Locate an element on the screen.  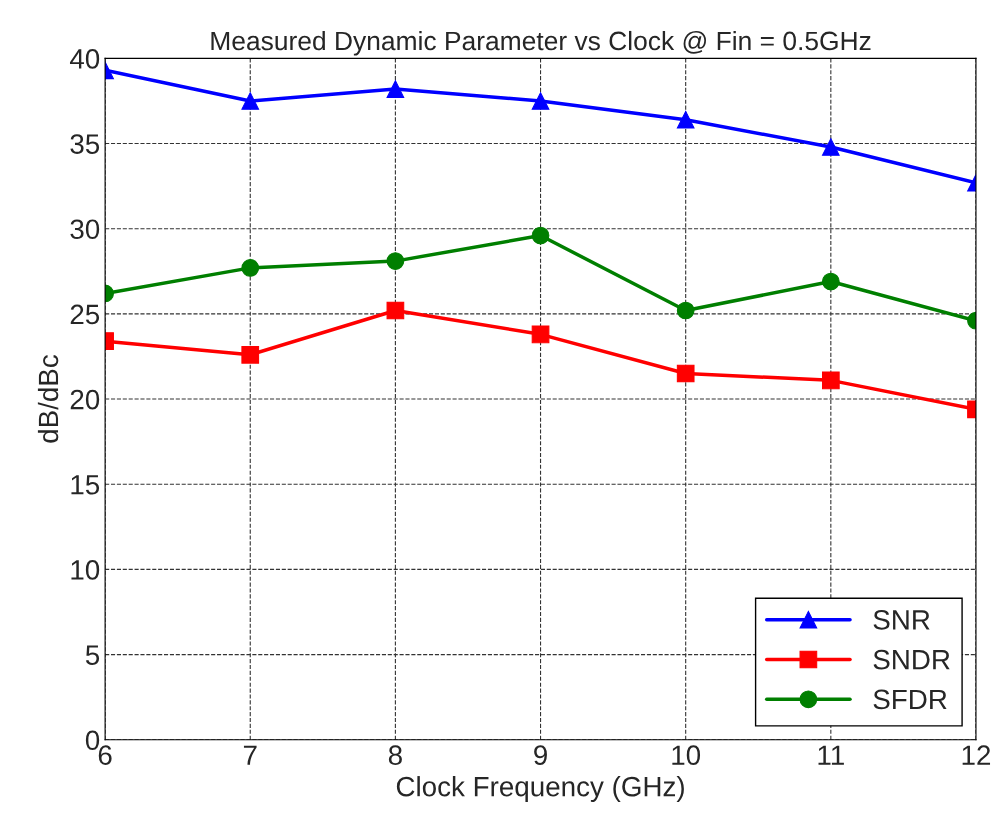
x-axis-title: Clock Frequency (GHz) is located at coordinates (540, 789).